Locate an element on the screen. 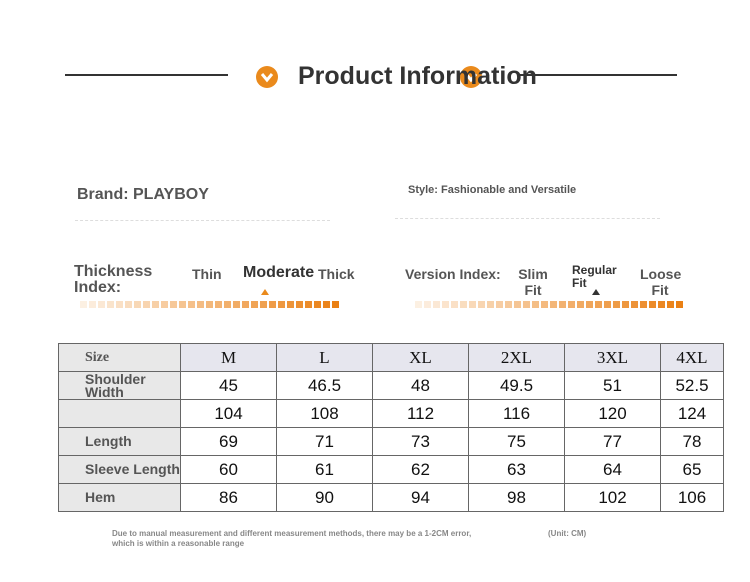 Image resolution: width=750 pixels, height=582 pixels. cell: 90 is located at coordinates (324, 497).